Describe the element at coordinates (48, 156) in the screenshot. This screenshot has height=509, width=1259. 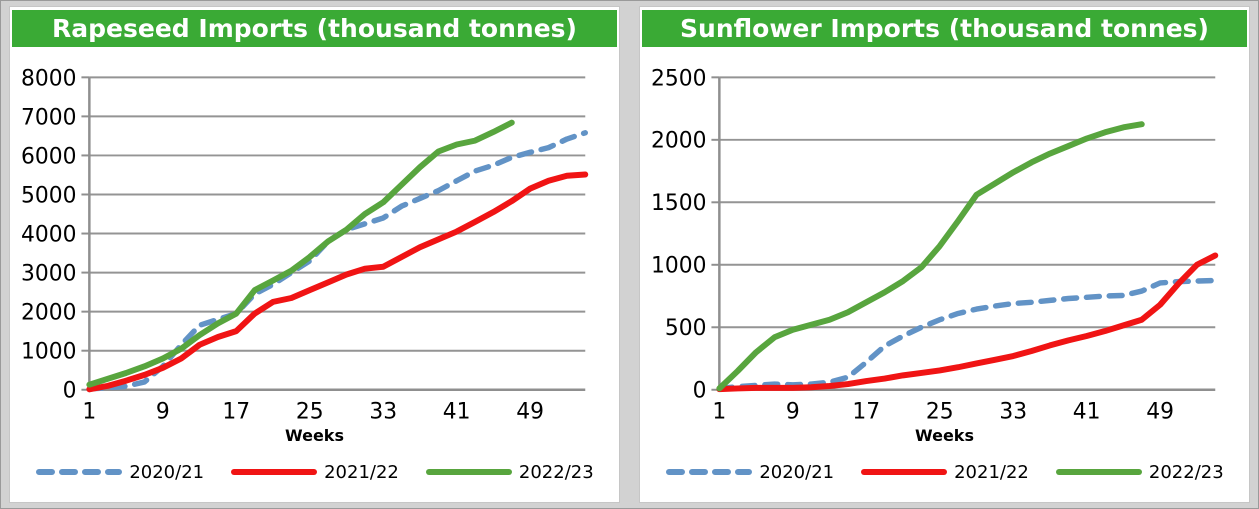
I see `y-tick-label: 6000` at that location.